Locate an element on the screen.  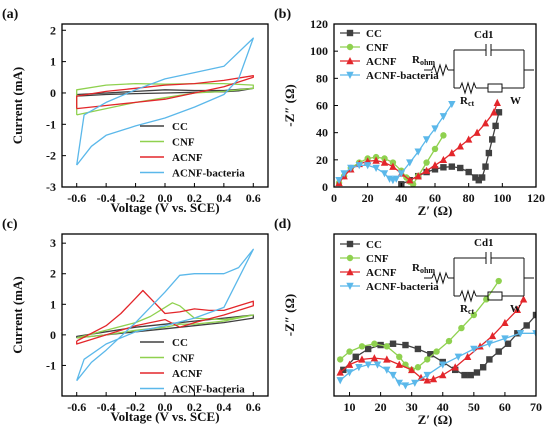
panel-2-x-tick-label: 0.2 is located at coordinates (194, 407).